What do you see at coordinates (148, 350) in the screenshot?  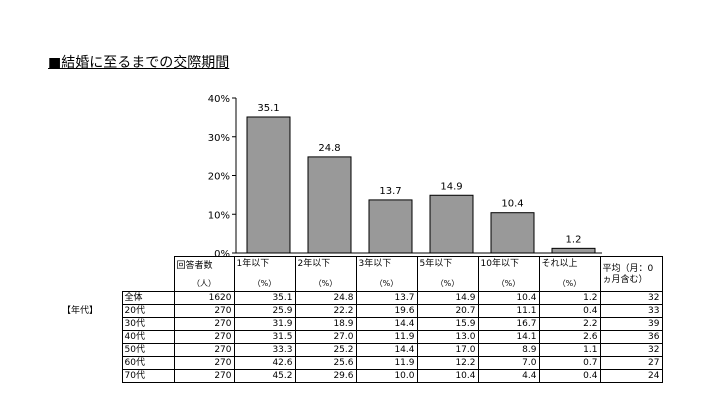 I see `row-label: 50代` at bounding box center [148, 350].